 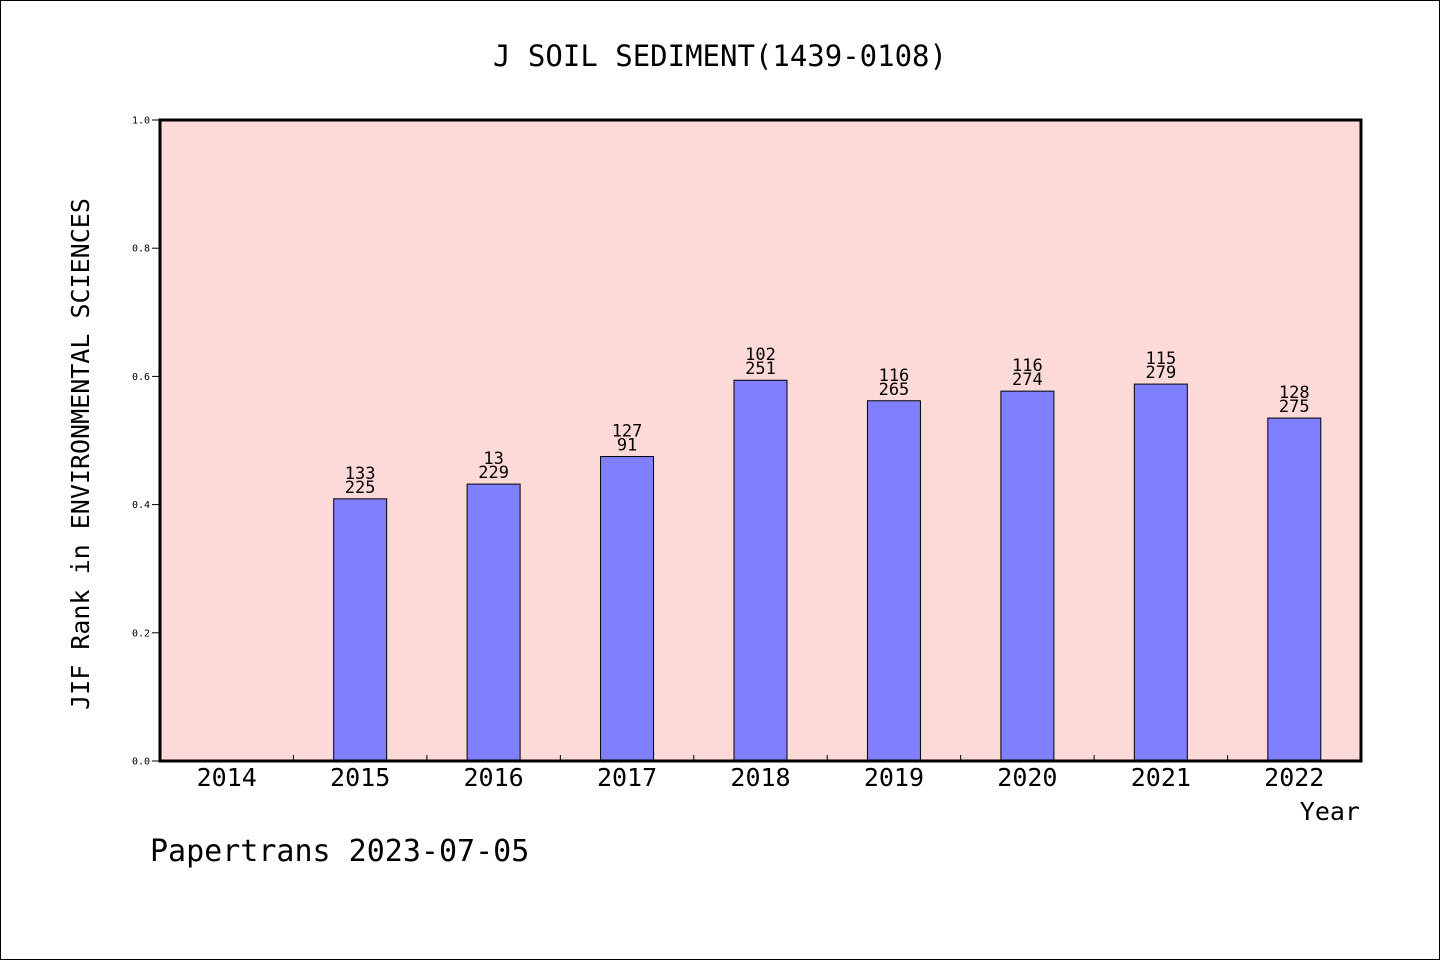 What do you see at coordinates (1294, 393) in the screenshot?
I see `bar-label-top: 128` at bounding box center [1294, 393].